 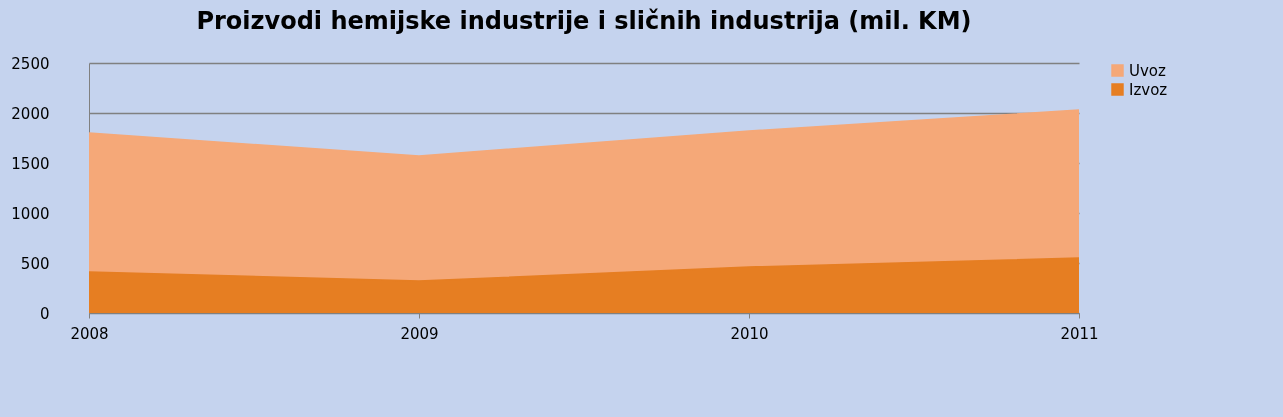 I want to click on x-tick-label: 2008, so click(x=89, y=333).